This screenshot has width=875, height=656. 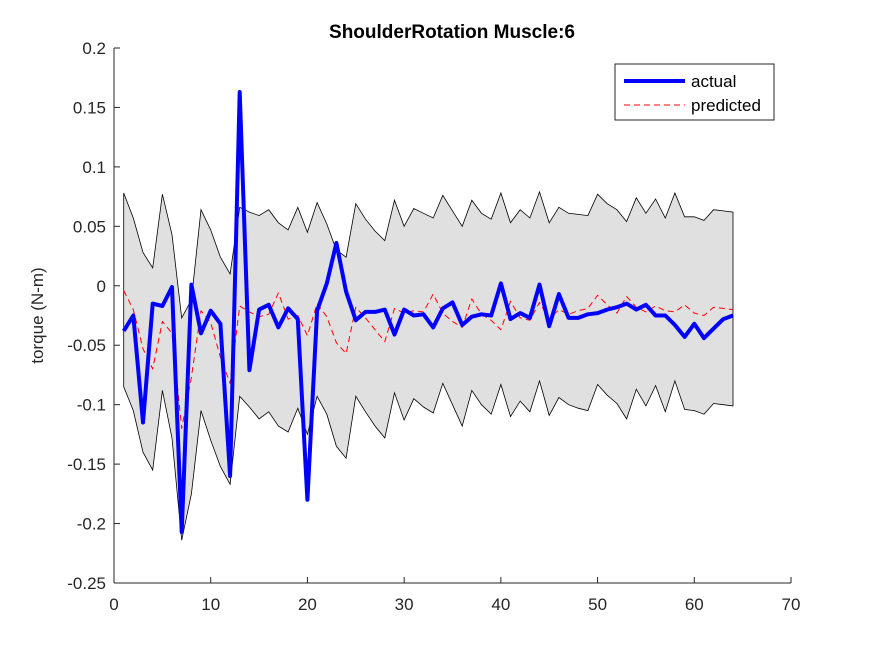 I want to click on y-tick-label: 0.1, so click(x=94, y=167).